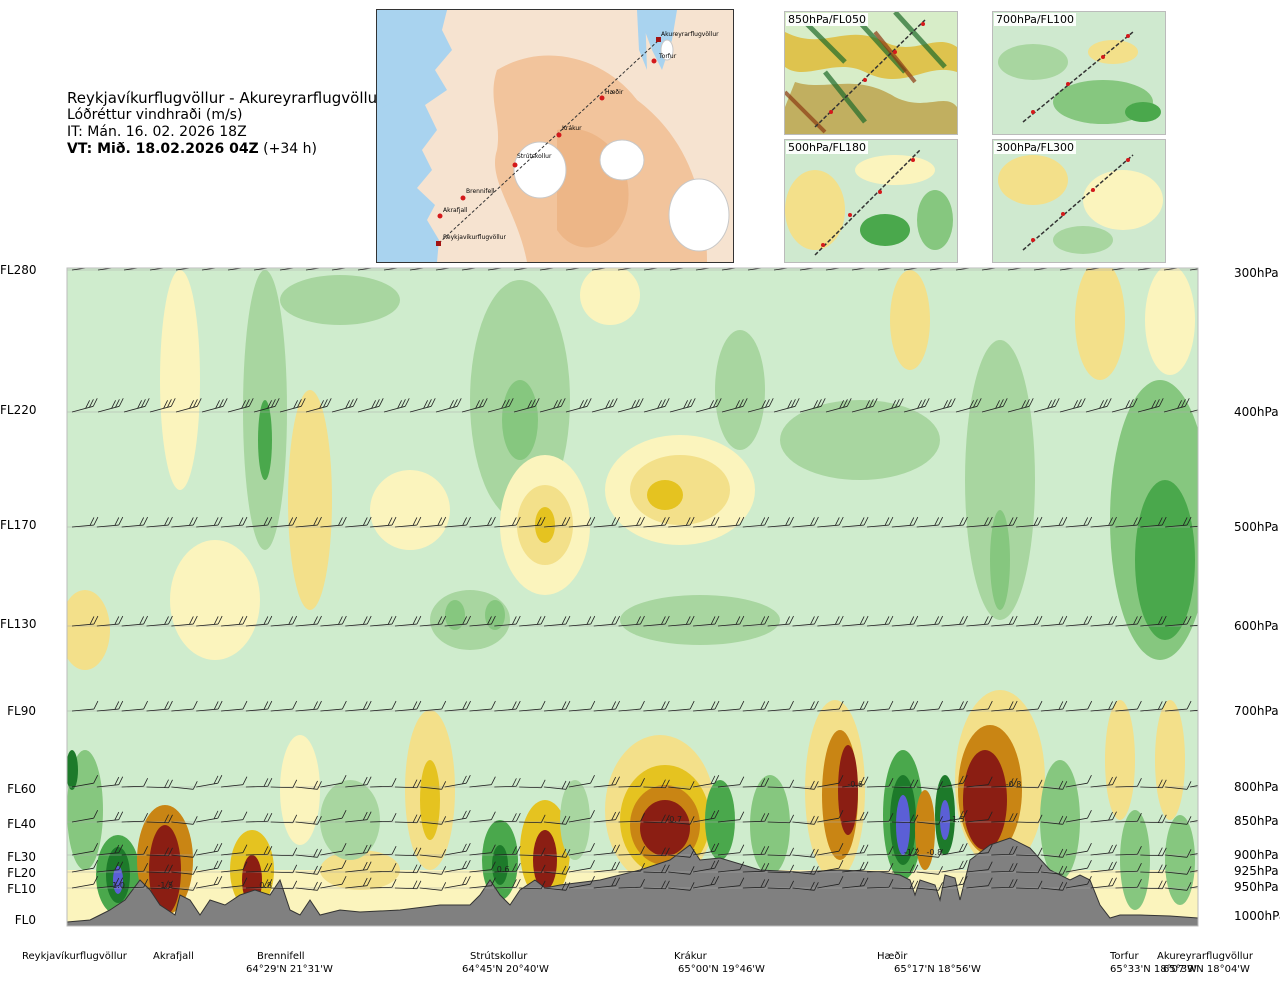  Describe the element at coordinates (1079, 73) in the screenshot. I see `level-map-700: 700hPa/FL100` at that location.